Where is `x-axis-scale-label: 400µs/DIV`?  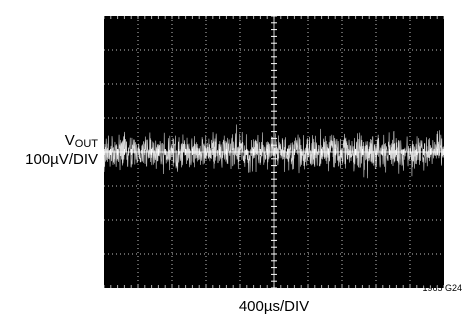 x-axis-scale-label: 400µs/DIV is located at coordinates (274, 306).